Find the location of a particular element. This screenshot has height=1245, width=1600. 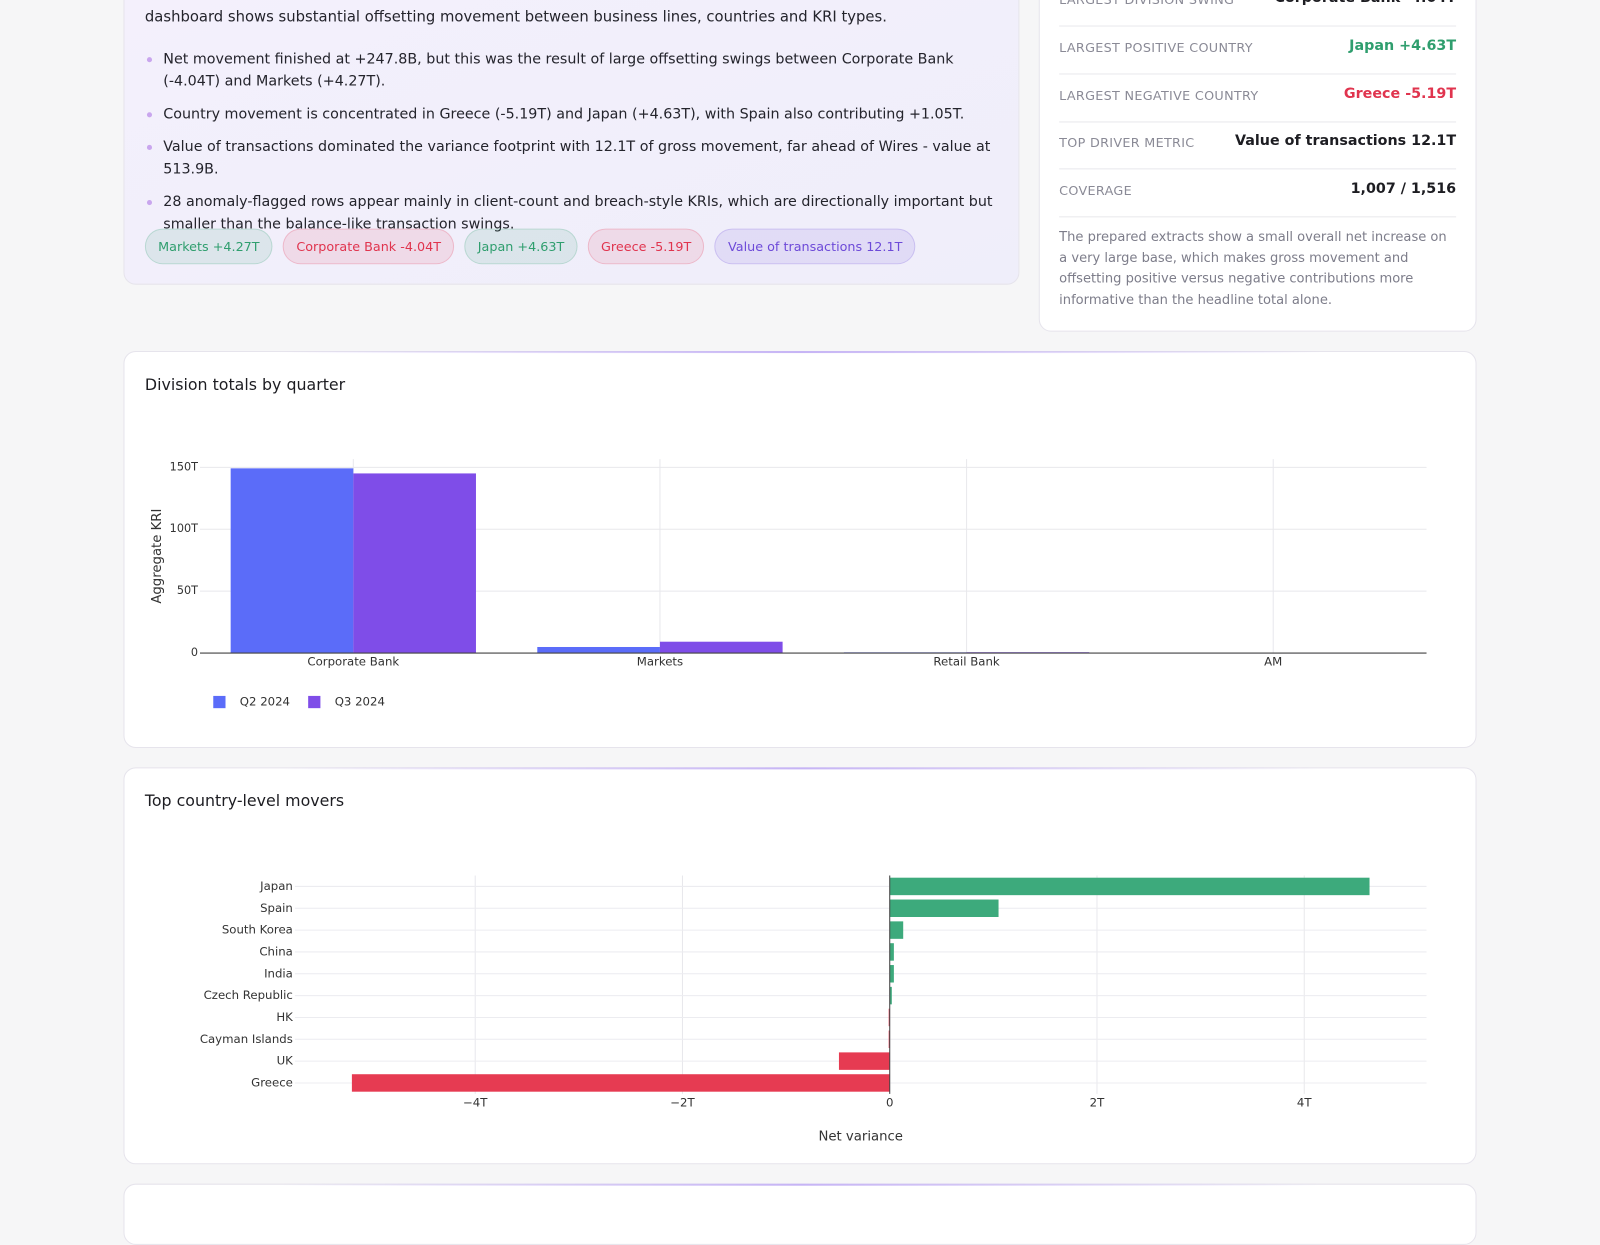

chip: Japan +4.63T is located at coordinates (521, 246).